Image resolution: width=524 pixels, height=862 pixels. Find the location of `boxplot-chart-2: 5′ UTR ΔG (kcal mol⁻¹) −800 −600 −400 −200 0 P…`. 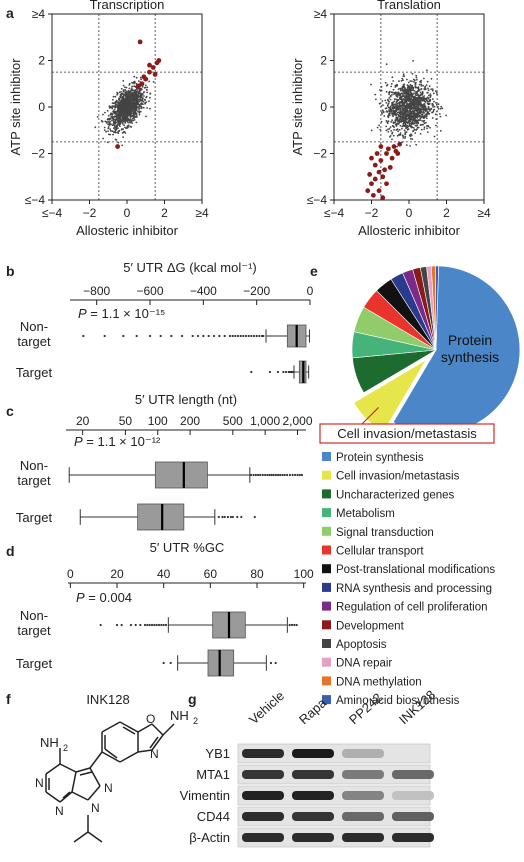

boxplot-chart-2: 5′ UTR ΔG (kcal mol⁻¹) −800 −600 −400 −200 0 P… is located at coordinates (165, 322).